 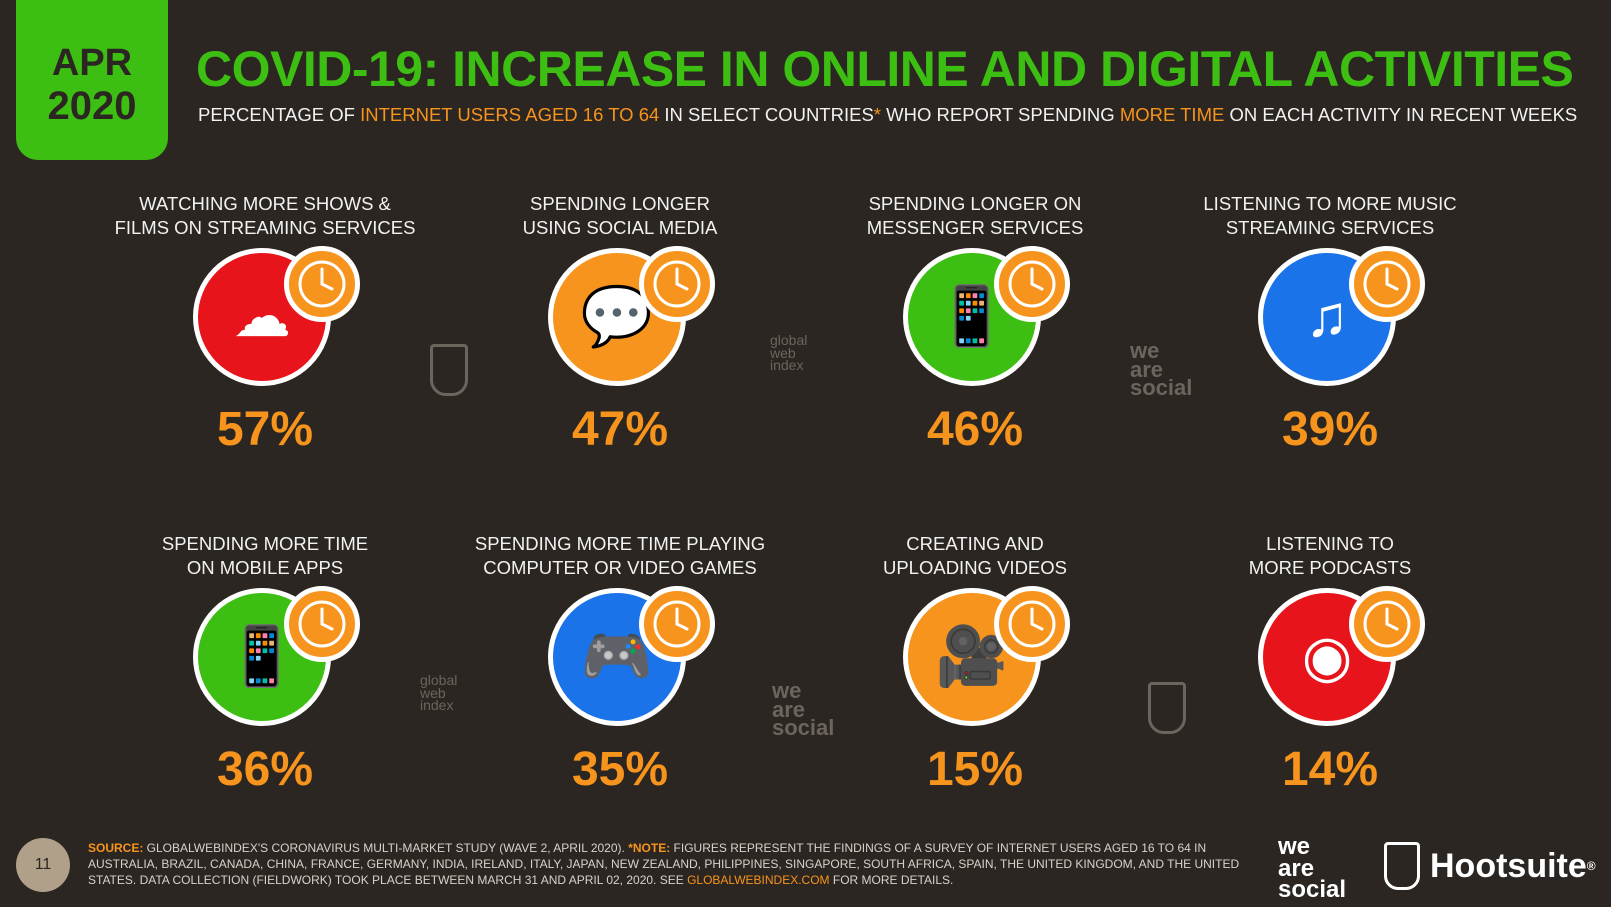 What do you see at coordinates (620, 215) in the screenshot?
I see `activity-label: SPENDING LONGER USING SOCIAL MEDIA` at bounding box center [620, 215].